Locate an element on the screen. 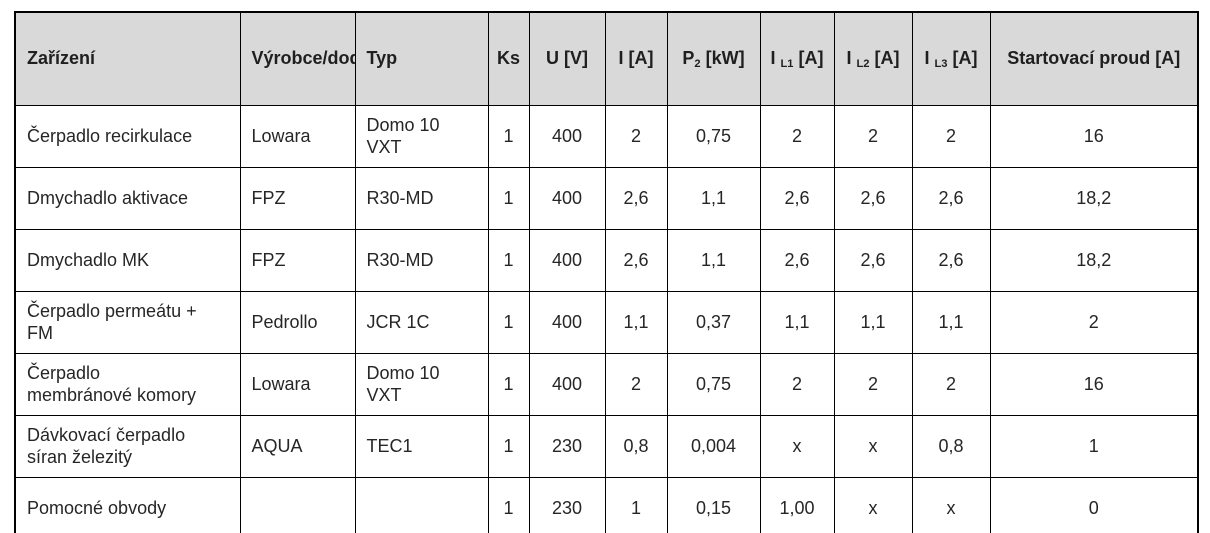  current-l3-cell: 1,1 is located at coordinates (951, 322).